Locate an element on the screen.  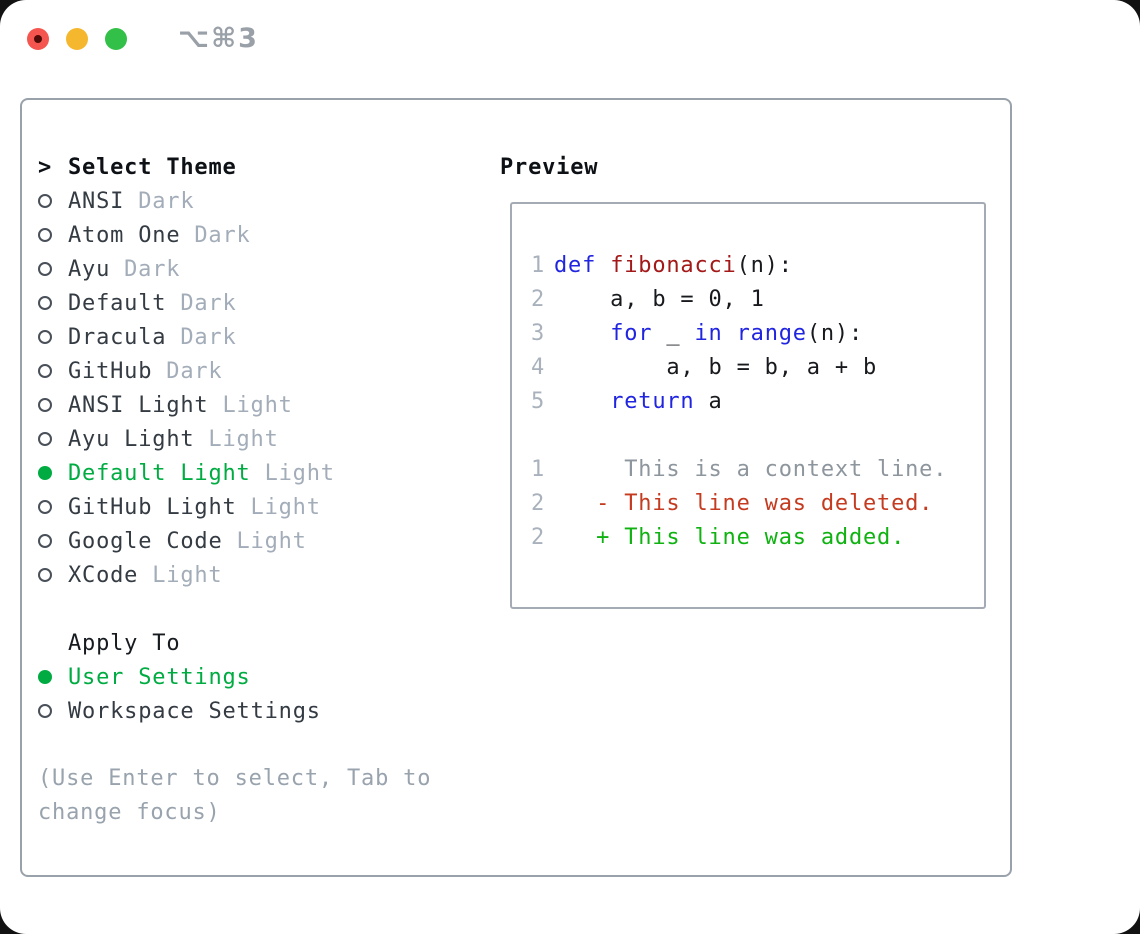
theme-option-xcode: XCode Light is located at coordinates (244, 575).